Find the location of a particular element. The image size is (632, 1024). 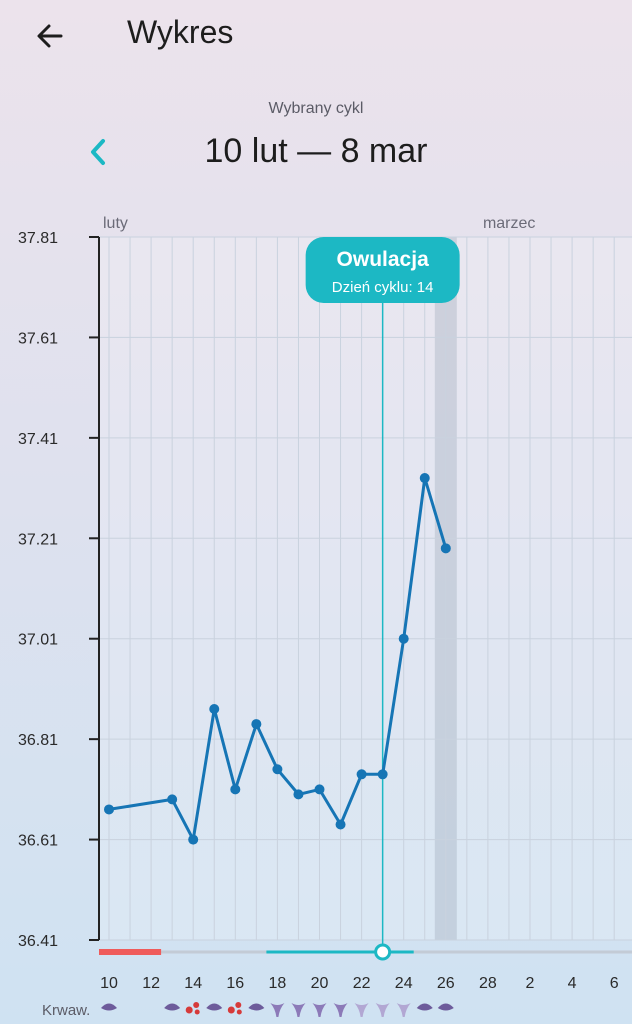

callout-box is located at coordinates (382, 270).